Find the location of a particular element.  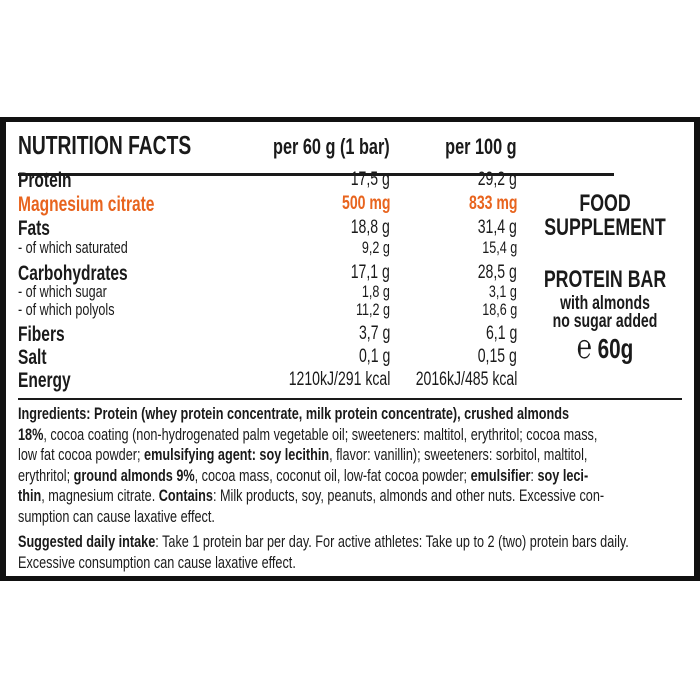

product-subtitle-almonds: with almonds is located at coordinates (605, 303).